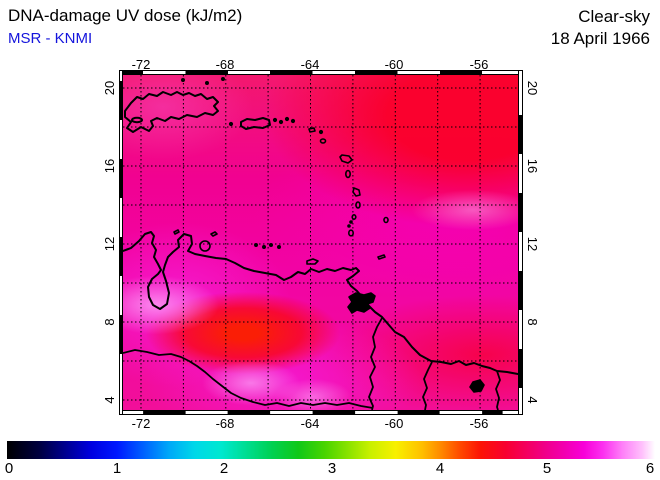 The image size is (660, 480). Describe the element at coordinates (225, 423) in the screenshot. I see `axis-label-lon-bottom: -68` at that location.